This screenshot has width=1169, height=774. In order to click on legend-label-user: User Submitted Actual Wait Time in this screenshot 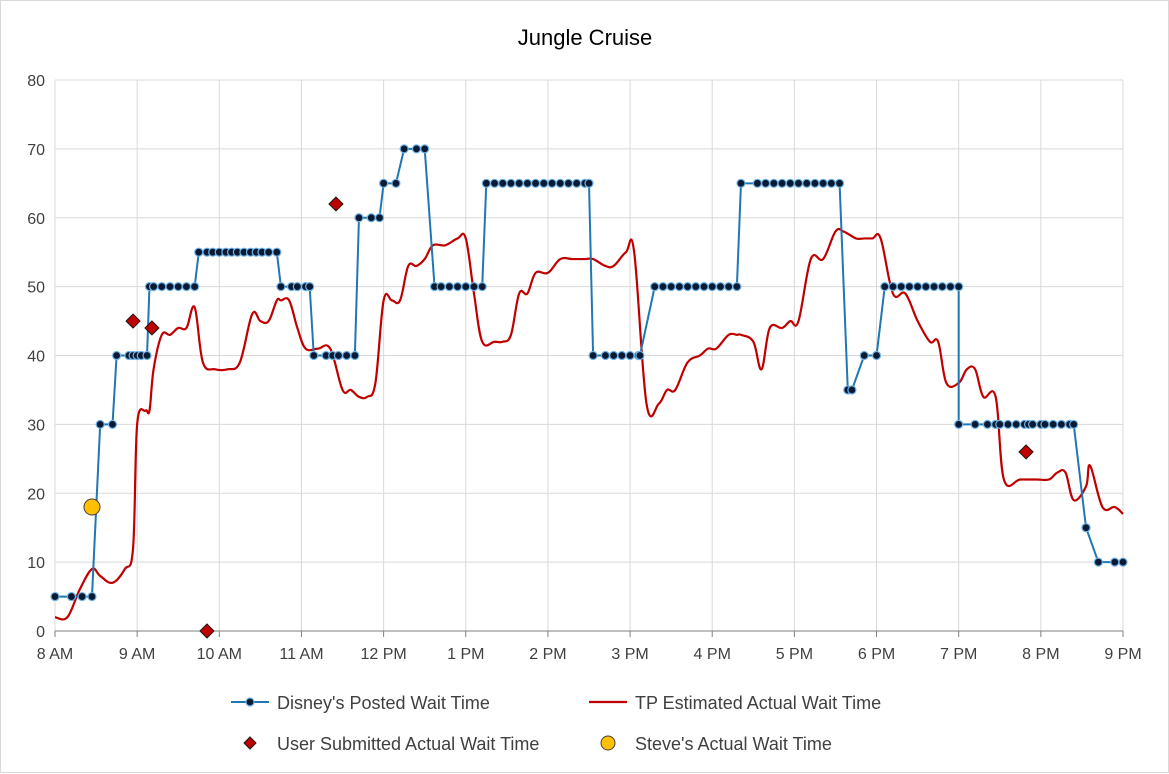, I will do `click(408, 744)`.